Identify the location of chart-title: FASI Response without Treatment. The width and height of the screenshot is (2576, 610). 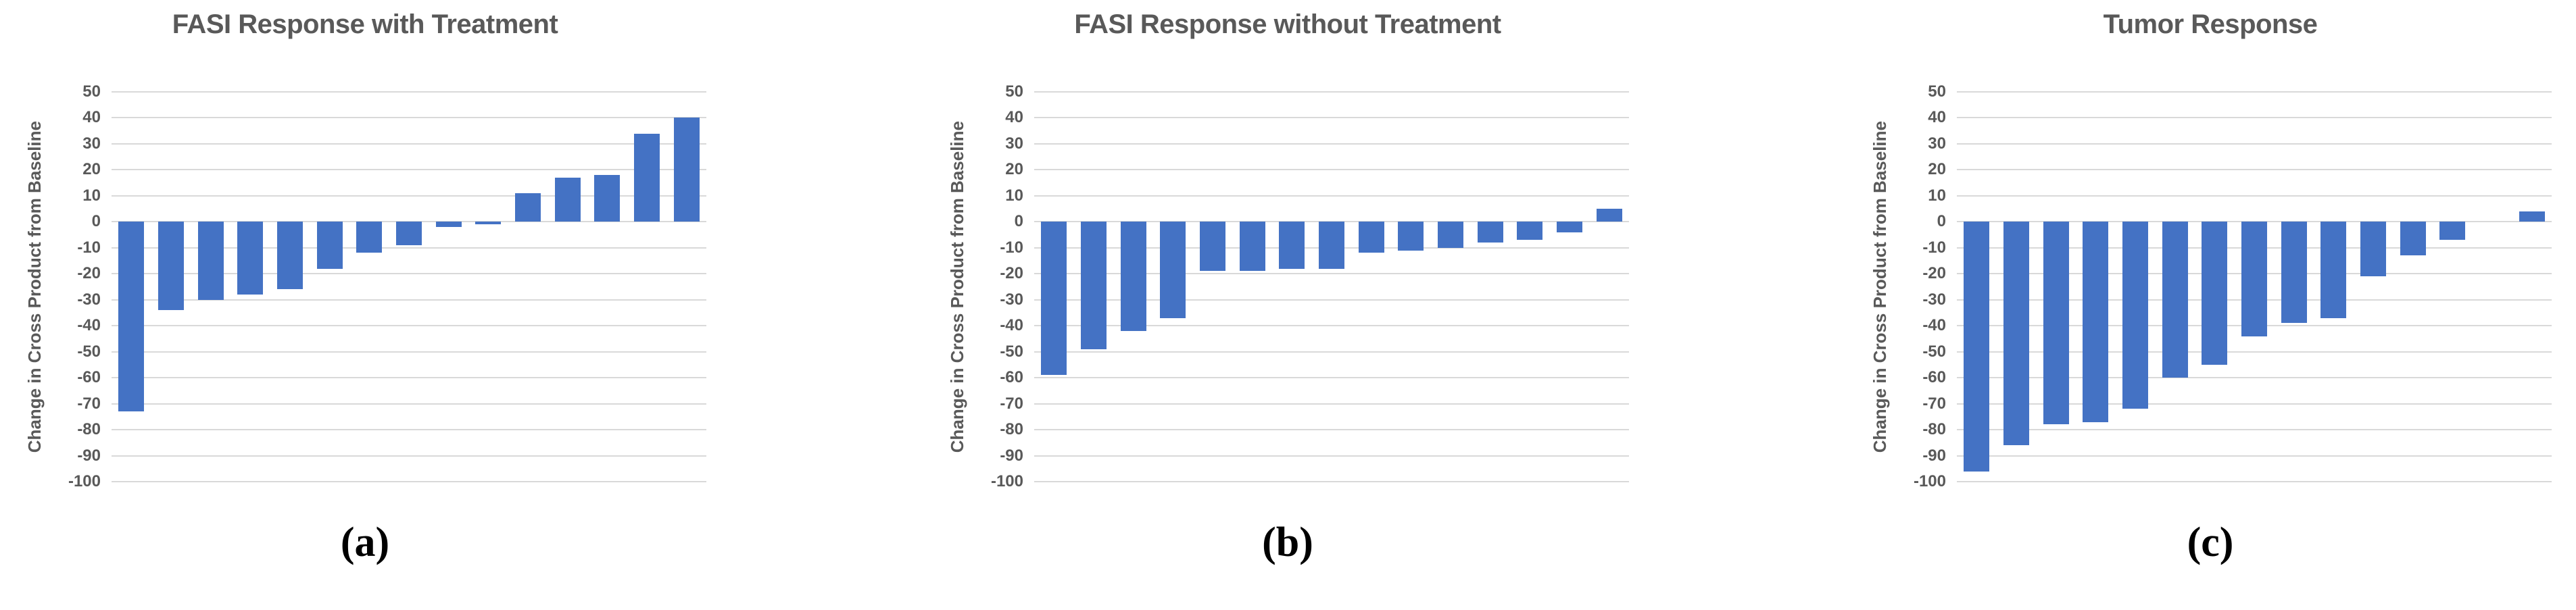
(1287, 24).